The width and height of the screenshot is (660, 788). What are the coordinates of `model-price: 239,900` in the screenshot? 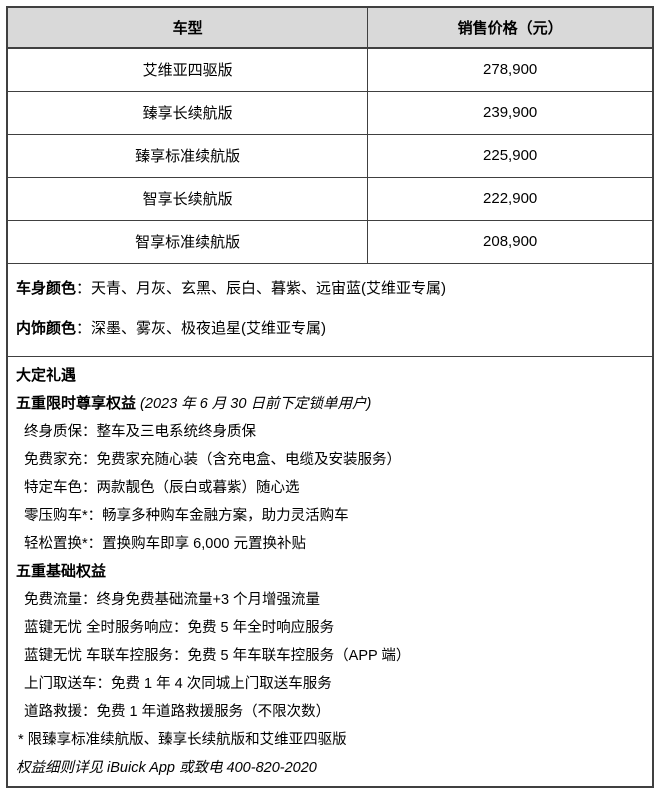 It's located at (510, 112).